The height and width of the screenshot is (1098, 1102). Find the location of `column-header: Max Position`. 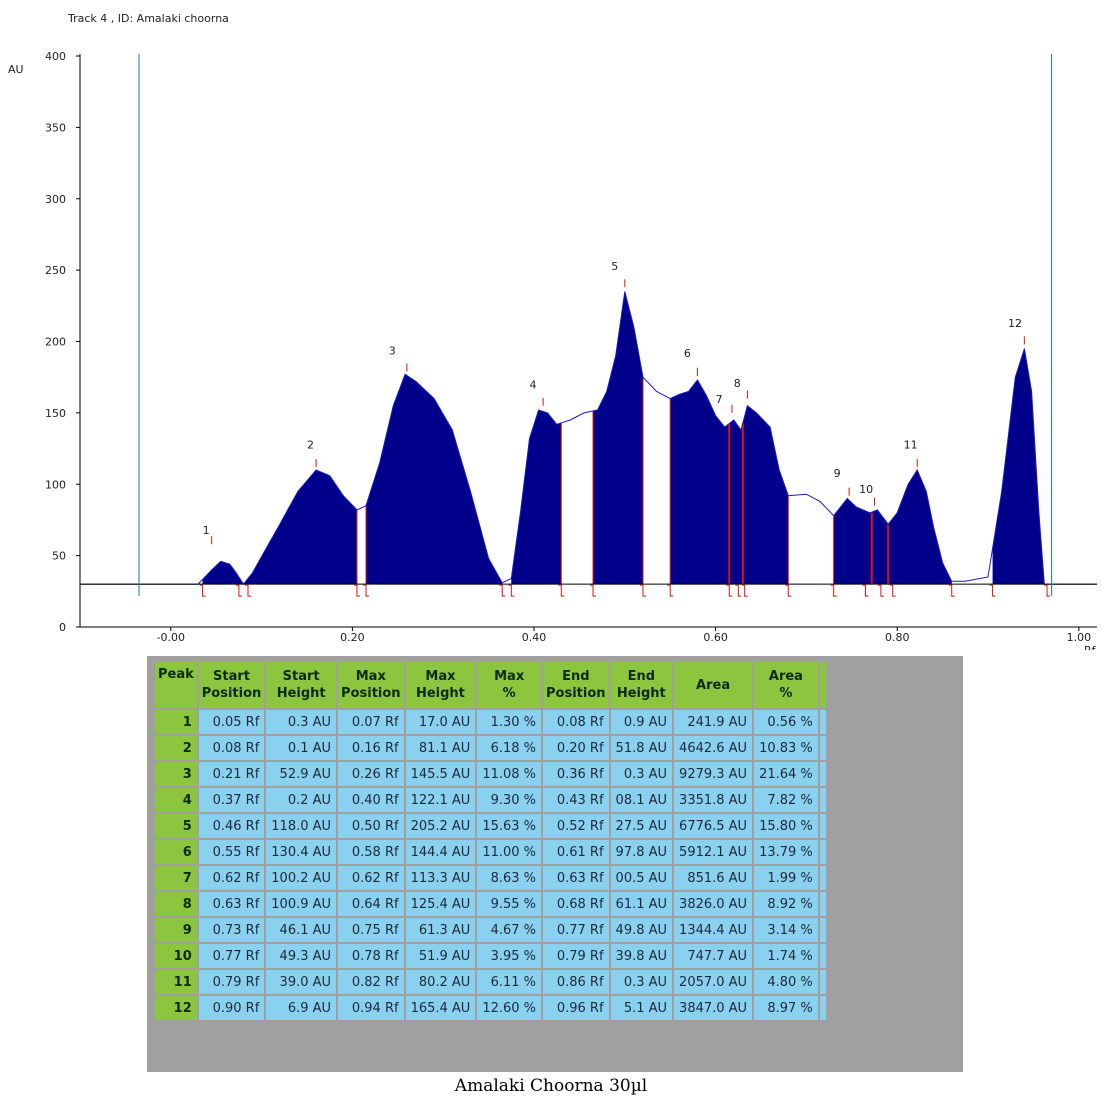

column-header: Max Position is located at coordinates (371, 685).